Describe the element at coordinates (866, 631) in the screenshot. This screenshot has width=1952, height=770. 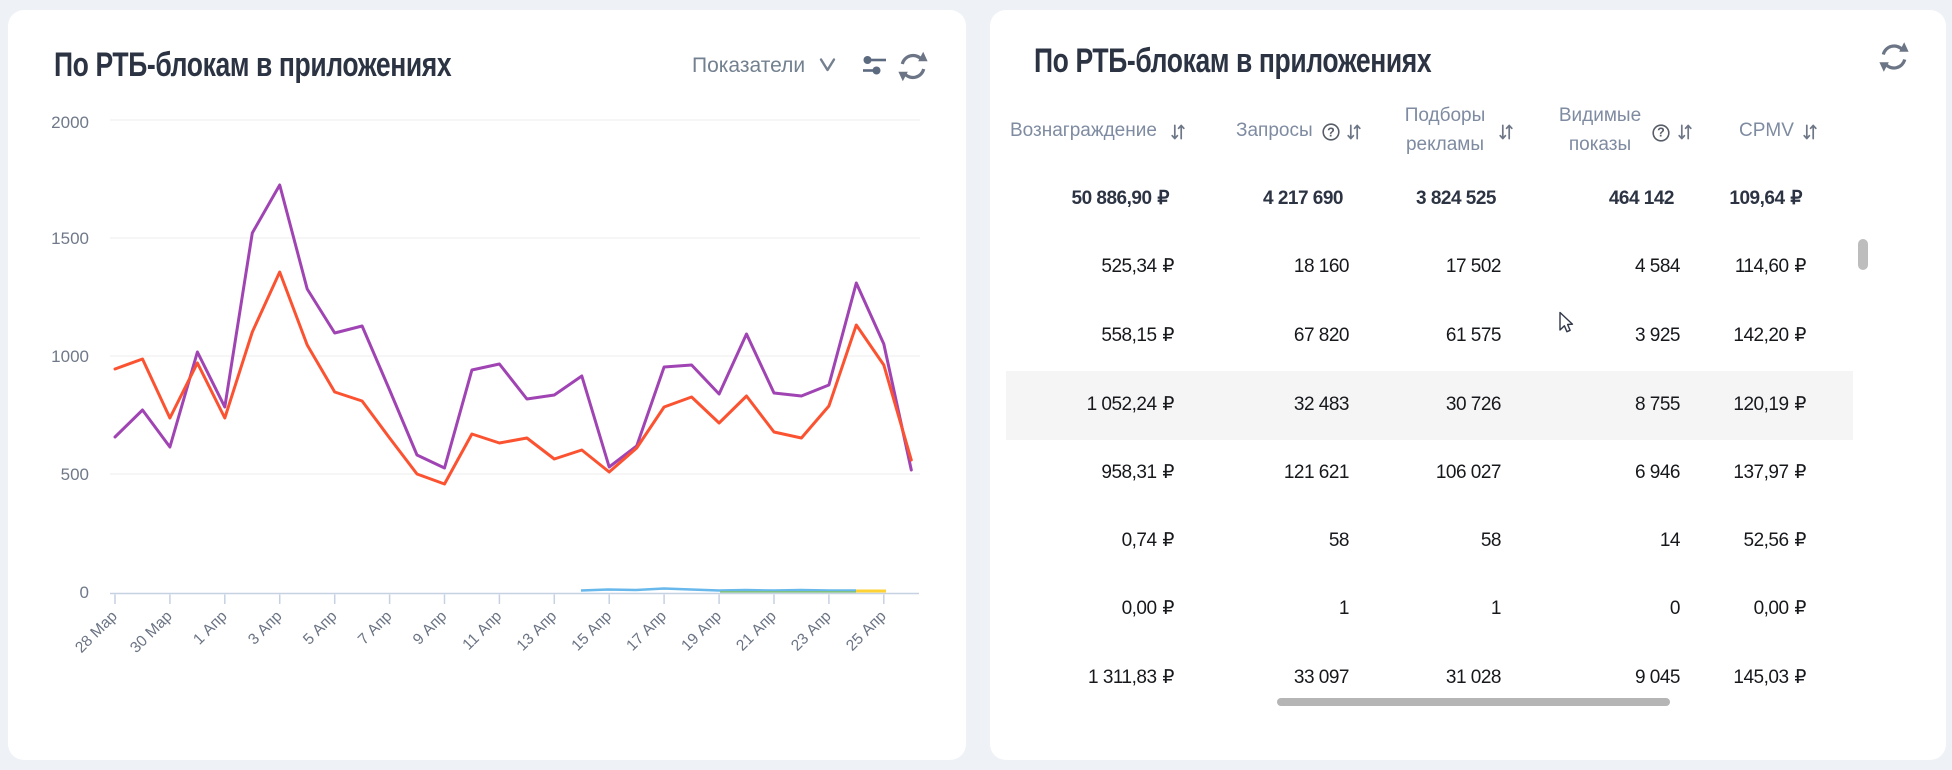
I see `svg-text: 25 Апр` at that location.